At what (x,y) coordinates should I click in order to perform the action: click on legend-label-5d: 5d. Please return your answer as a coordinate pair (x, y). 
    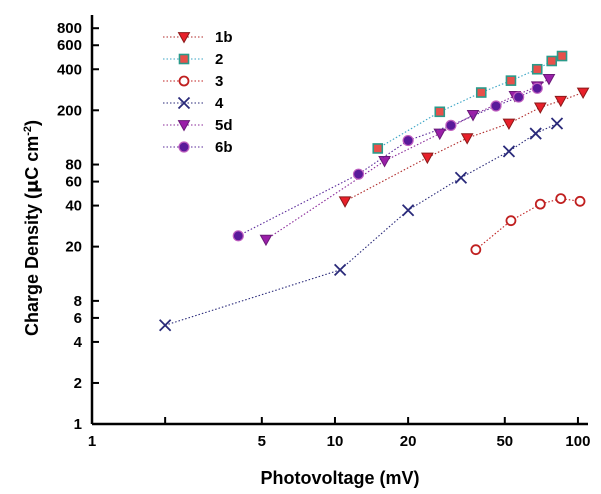
    Looking at the image, I should click on (224, 125).